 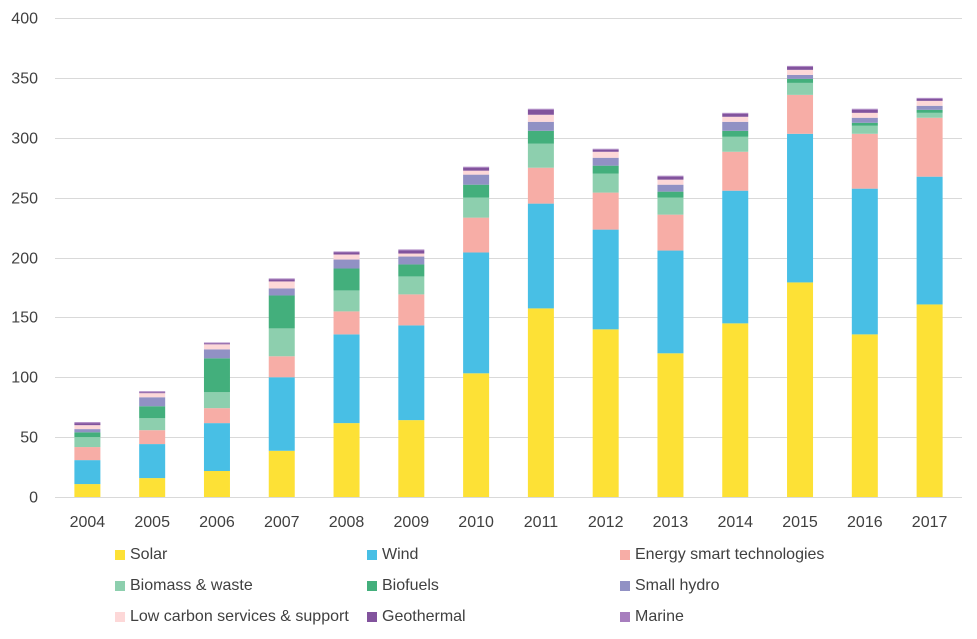 What do you see at coordinates (29, 438) in the screenshot?
I see `y-tick-label: 50` at bounding box center [29, 438].